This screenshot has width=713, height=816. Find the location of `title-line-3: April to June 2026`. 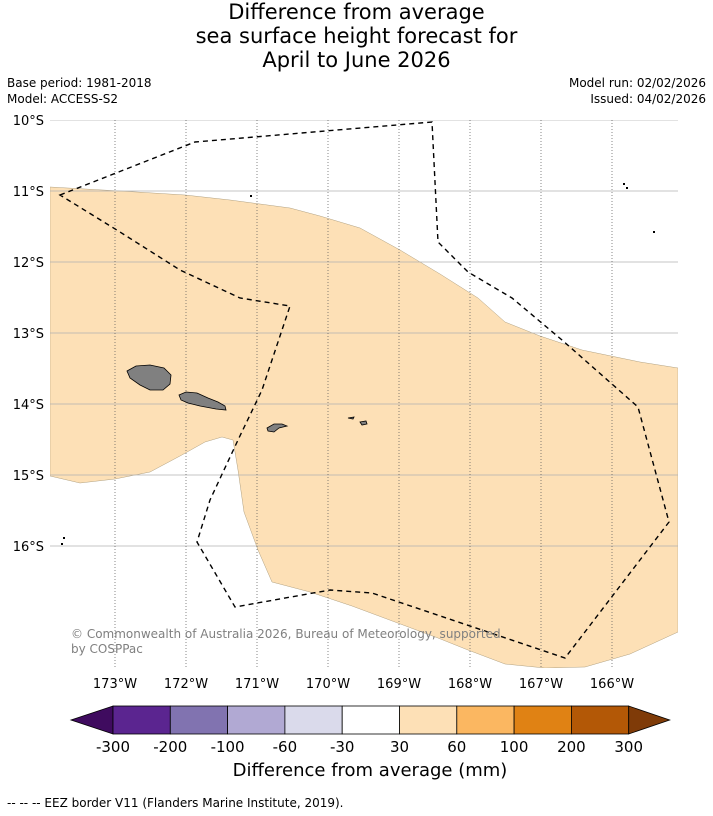

title-line-3: April to June 2026 is located at coordinates (356, 60).